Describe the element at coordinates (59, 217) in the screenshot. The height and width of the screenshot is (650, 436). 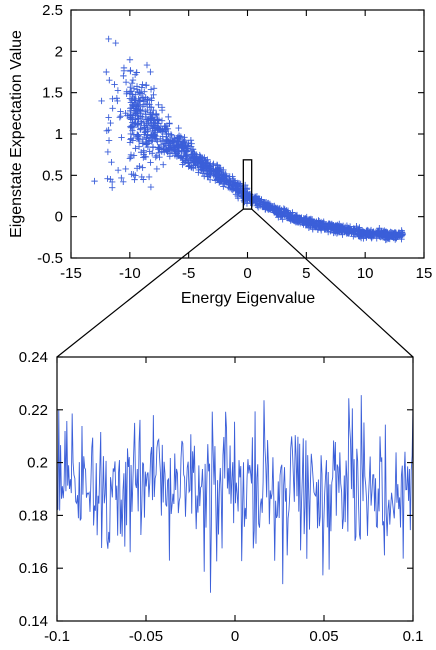
I see `scatter-y-tick-label: 0` at that location.